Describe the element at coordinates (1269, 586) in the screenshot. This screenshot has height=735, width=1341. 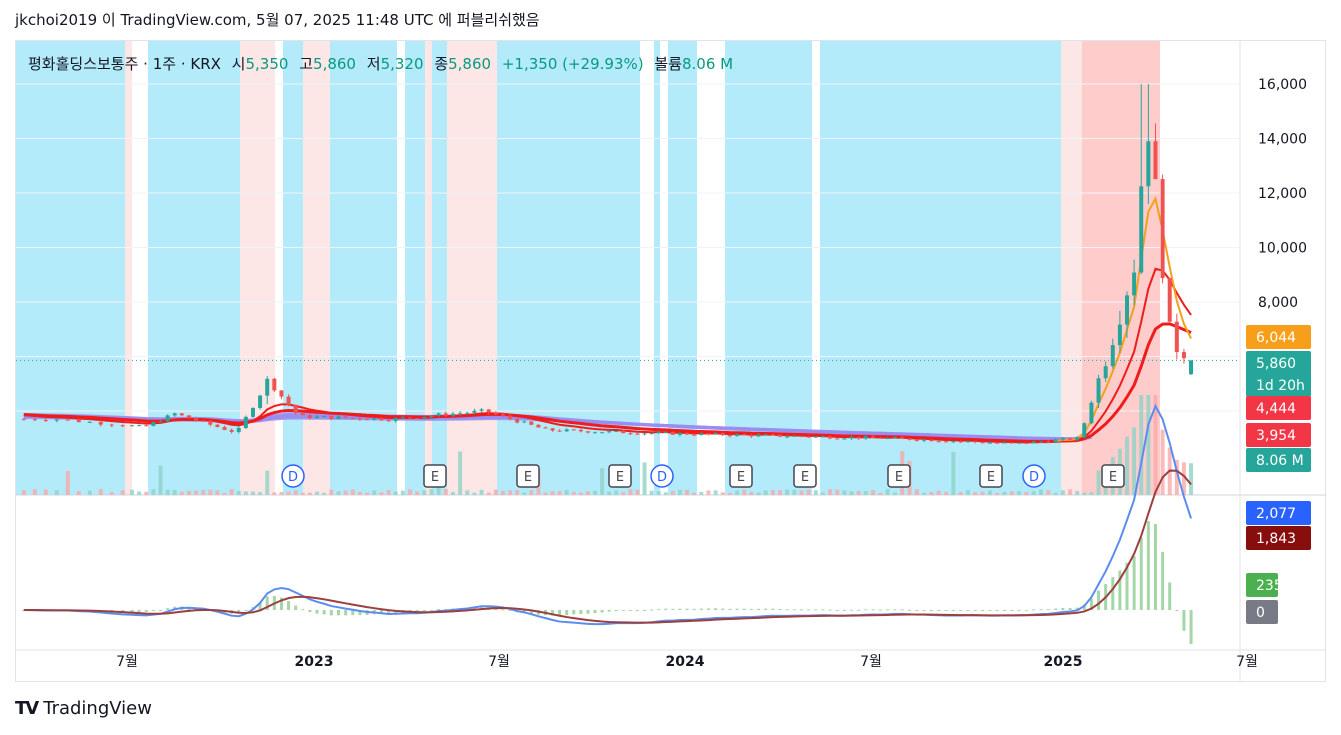
I see `macd-tag-label: 235` at that location.